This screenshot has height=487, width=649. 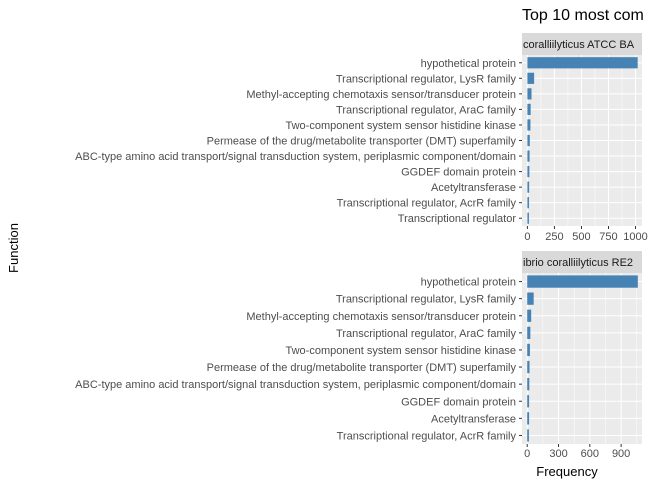 I want to click on category-label: Transcriptional regulator, so click(x=457, y=219).